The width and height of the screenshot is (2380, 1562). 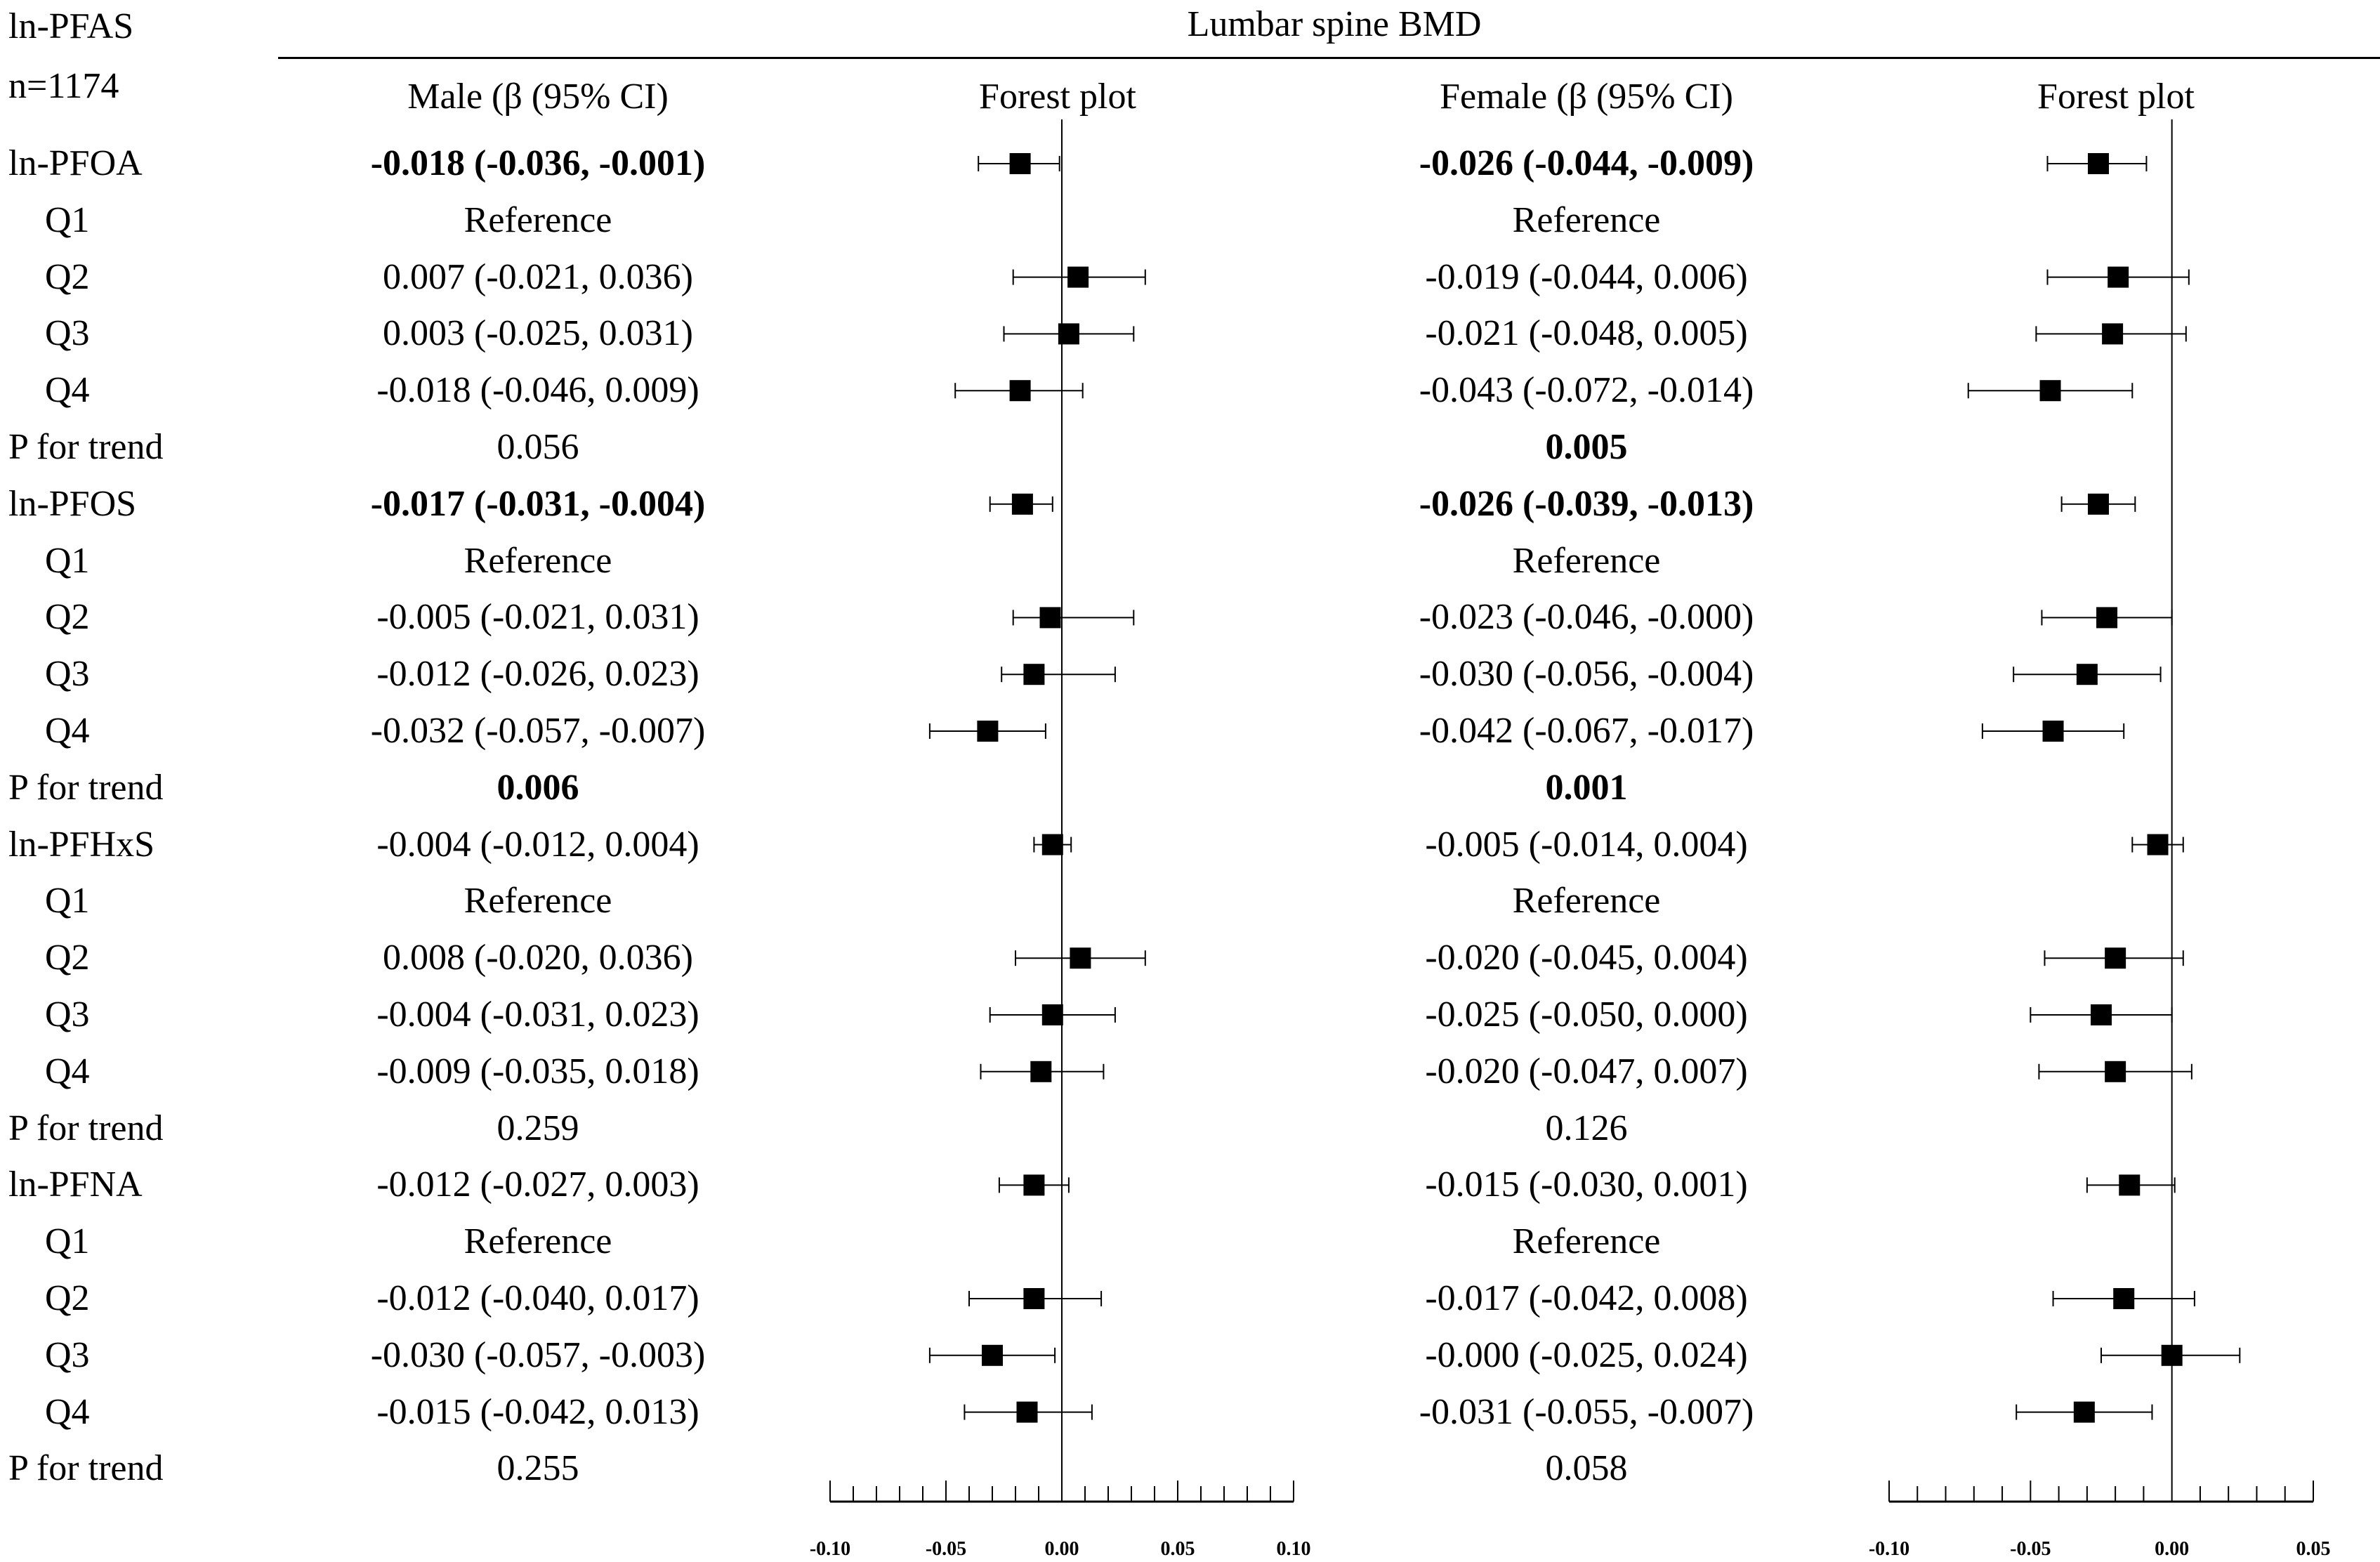 I want to click on male-estimate: -0.005 (-0.021, 0.031), so click(x=537, y=617).